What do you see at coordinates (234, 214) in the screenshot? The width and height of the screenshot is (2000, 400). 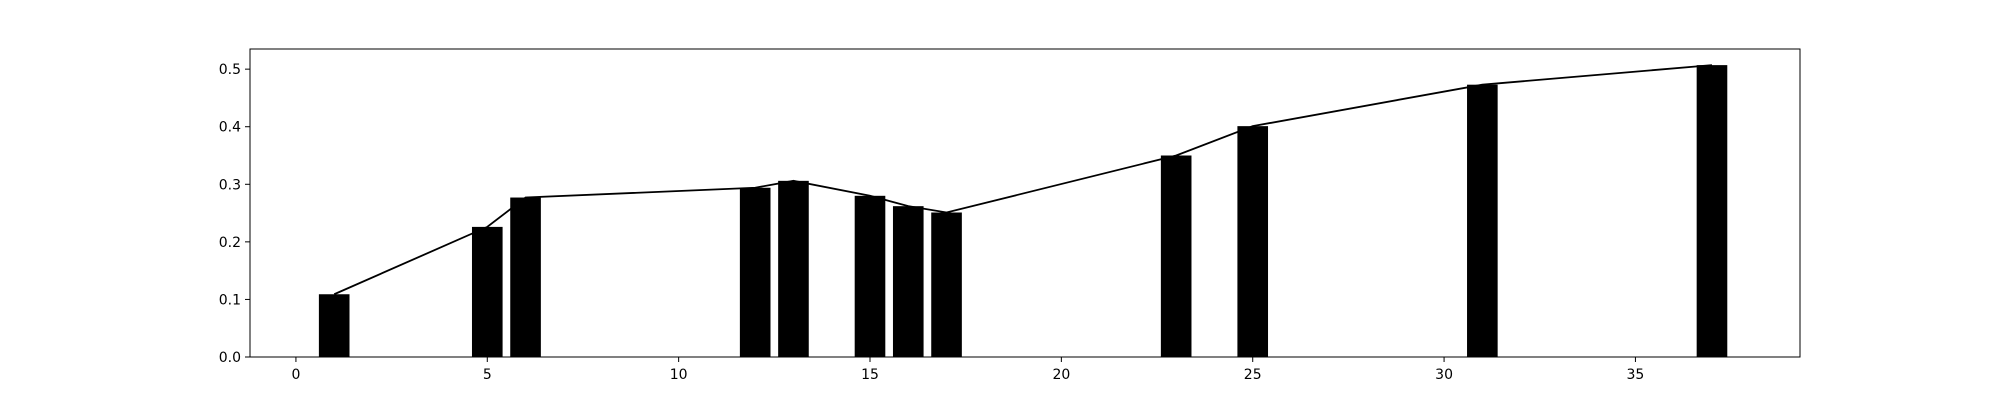 I see `y-axis: 0.0 0.1 0.2 0.3 0.4 0.5` at bounding box center [234, 214].